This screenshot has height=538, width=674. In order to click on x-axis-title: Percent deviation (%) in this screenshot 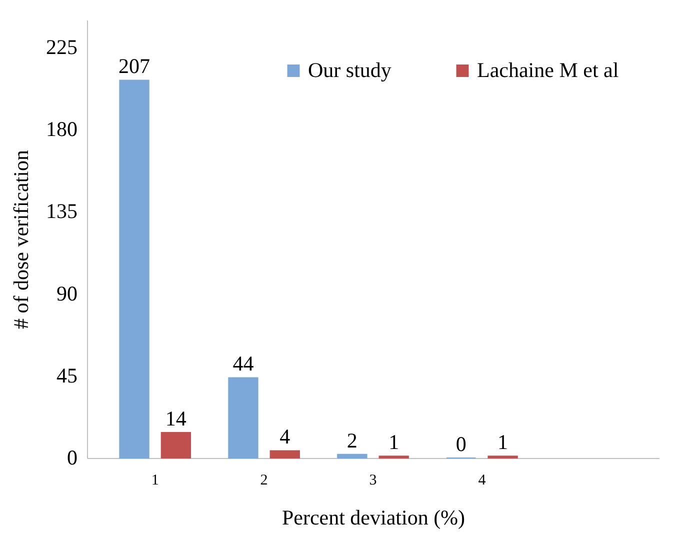, I will do `click(374, 518)`.